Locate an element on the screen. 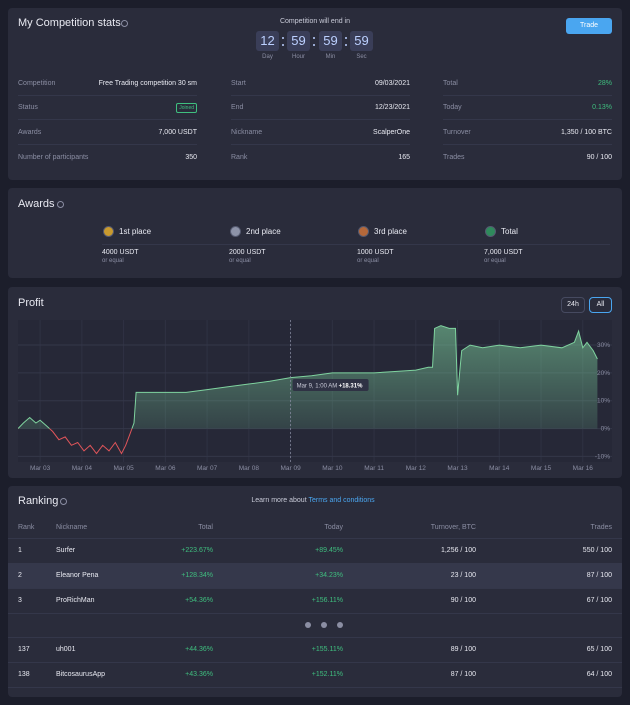 The width and height of the screenshot is (630, 705). table-header: Today is located at coordinates (333, 527).